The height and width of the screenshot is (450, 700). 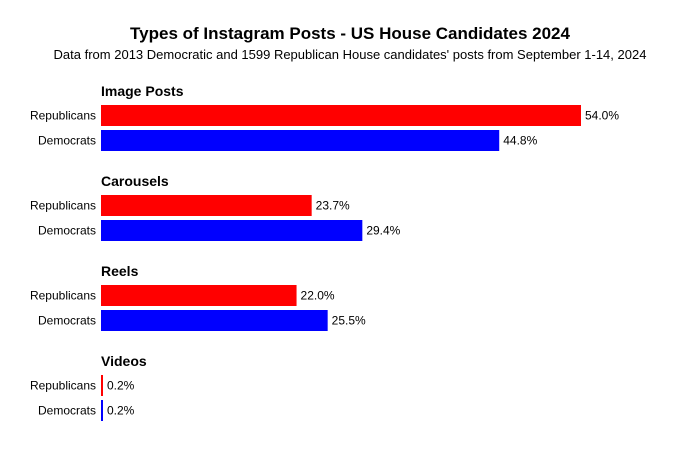 I want to click on group-title: Reels, so click(x=120, y=271).